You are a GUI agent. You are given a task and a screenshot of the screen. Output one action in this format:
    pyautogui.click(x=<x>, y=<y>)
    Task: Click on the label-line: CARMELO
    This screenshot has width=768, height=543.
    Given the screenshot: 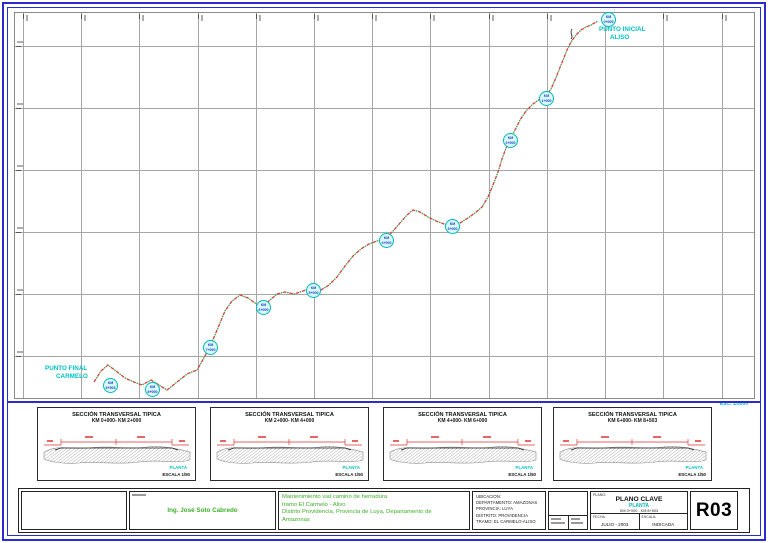 What is the action you would take?
    pyautogui.click(x=72, y=376)
    